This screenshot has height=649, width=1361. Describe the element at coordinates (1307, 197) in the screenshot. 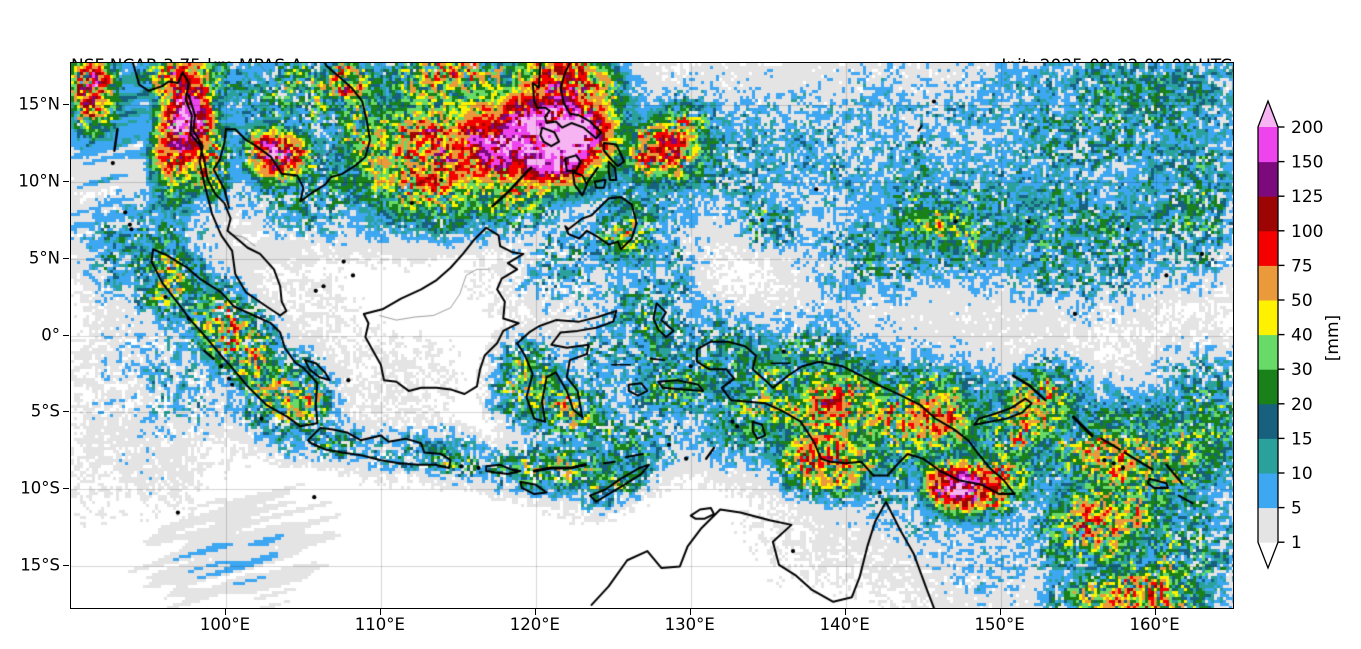

I see `colorbar-tick-label: 125` at that location.